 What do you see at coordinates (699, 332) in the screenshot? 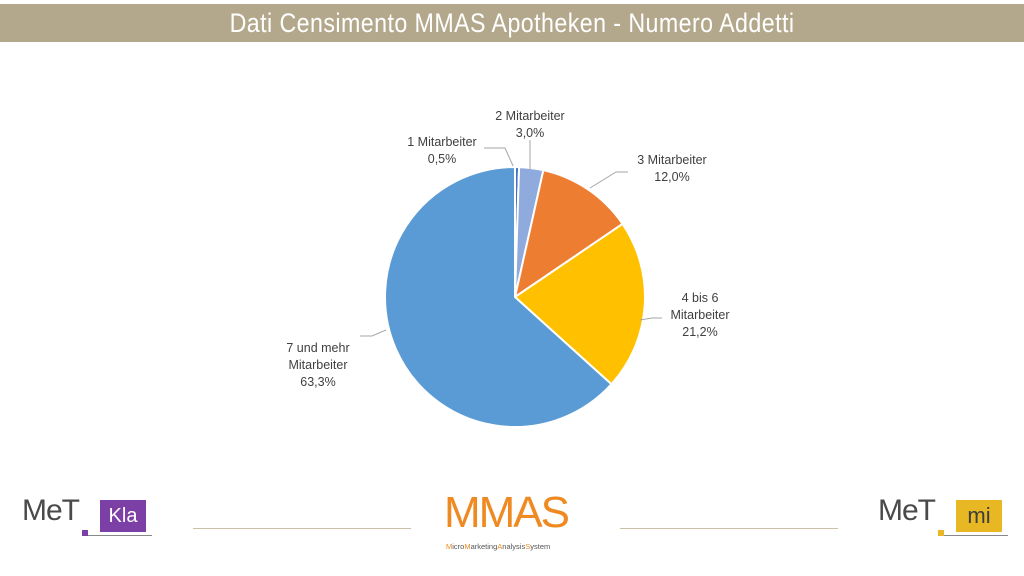
I see `slice-value-label: 21,2%` at bounding box center [699, 332].